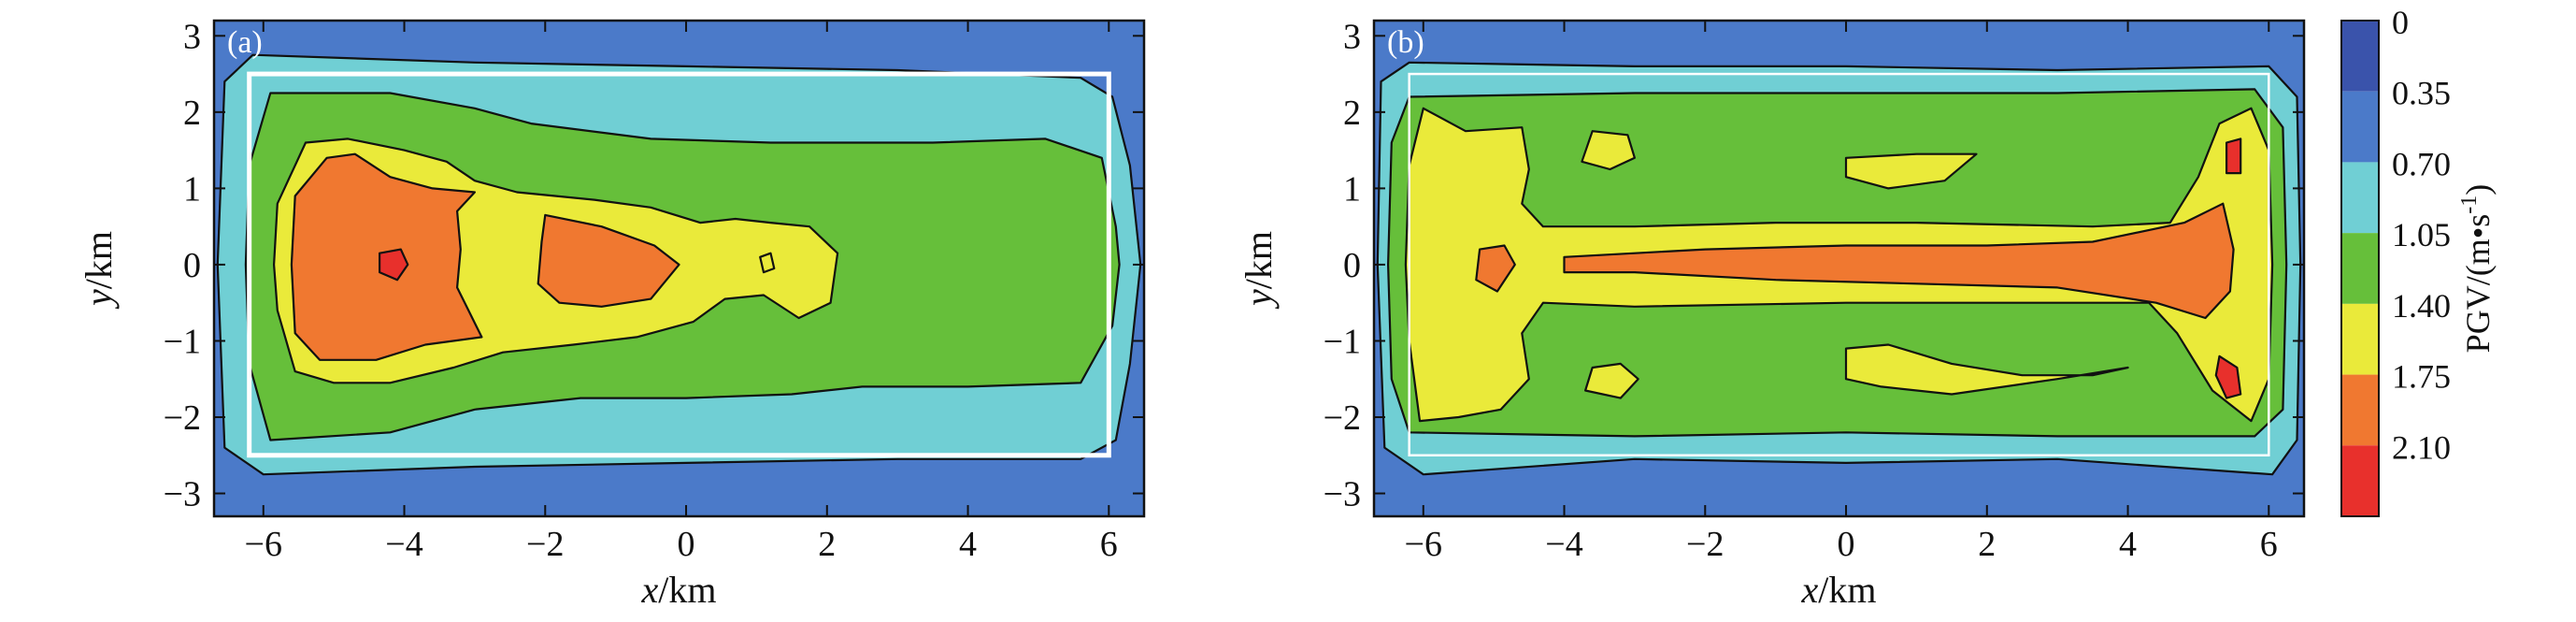 This screenshot has width=2576, height=622. What do you see at coordinates (2421, 93) in the screenshot?
I see `colorbar-tick-label: 0.35` at bounding box center [2421, 93].